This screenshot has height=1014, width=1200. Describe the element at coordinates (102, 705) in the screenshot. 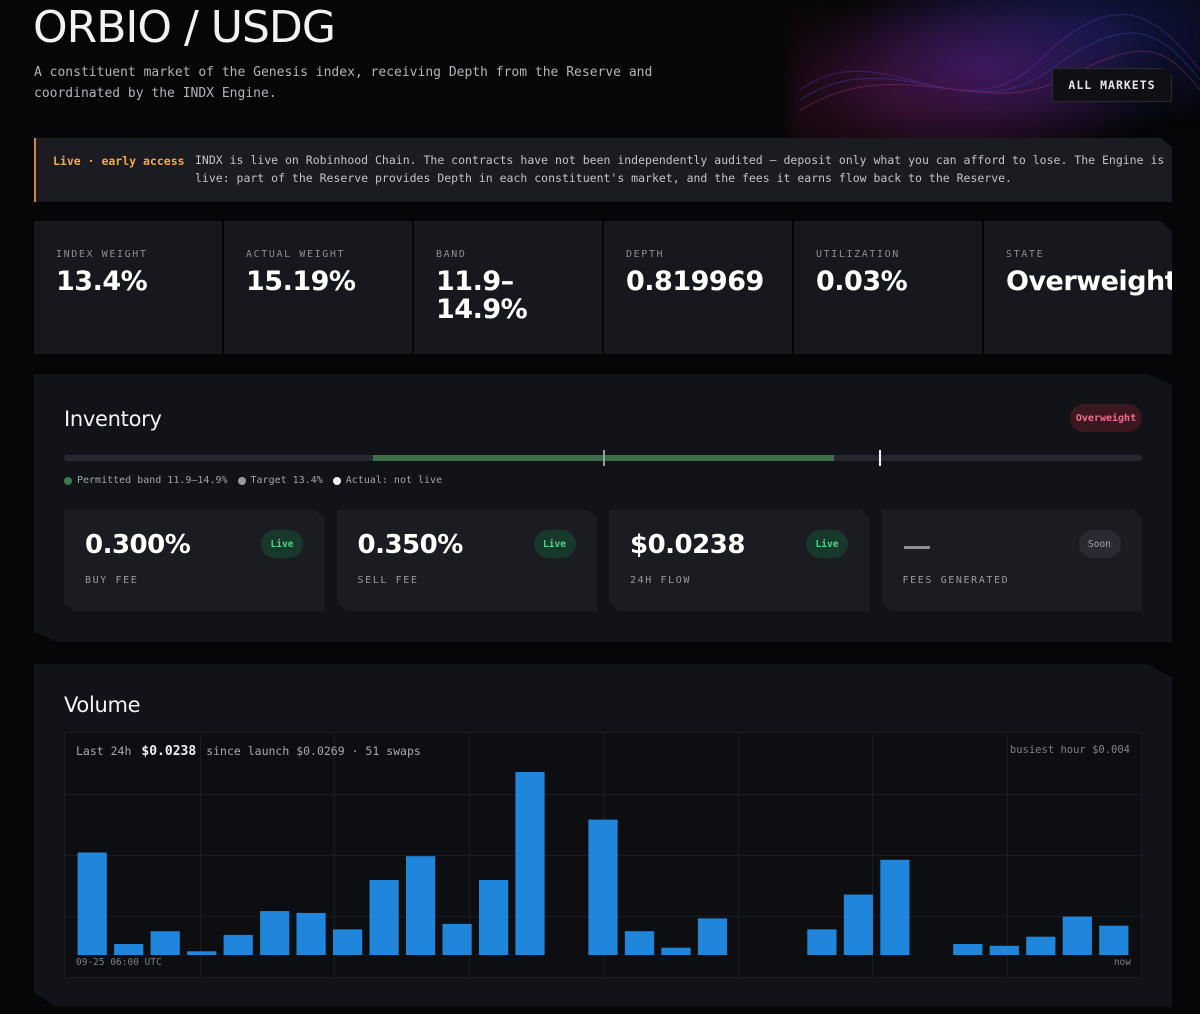

I see `volume-title: Volume` at that location.